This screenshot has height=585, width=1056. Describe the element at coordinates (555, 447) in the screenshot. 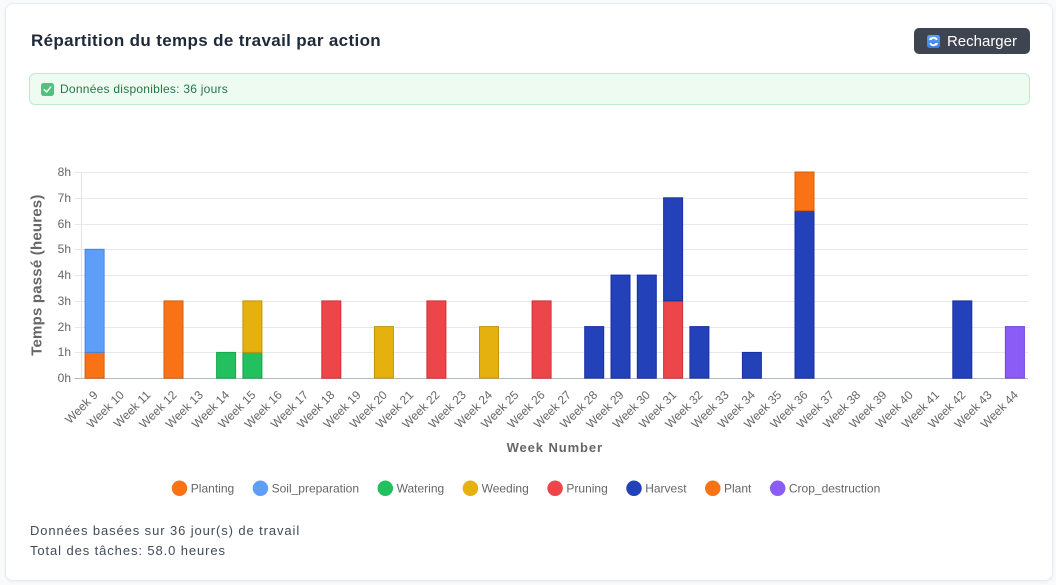

I see `svg-text: Week Number` at that location.